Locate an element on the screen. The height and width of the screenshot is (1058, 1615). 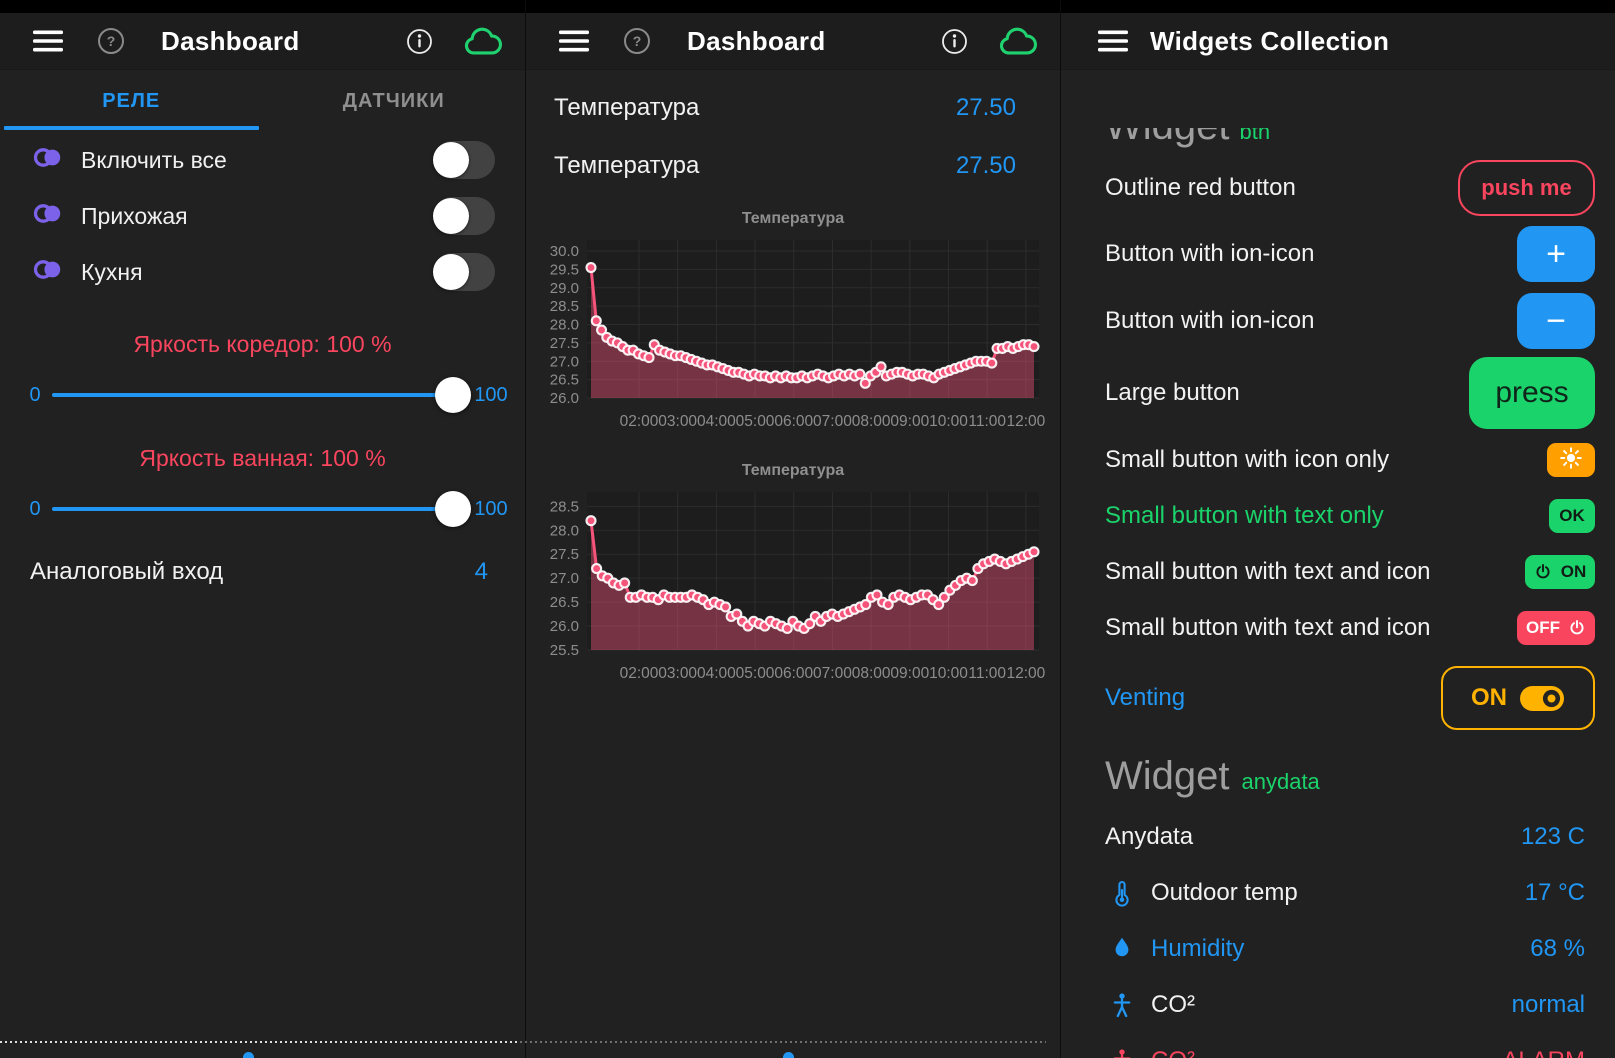
svg-text: 11:00 is located at coordinates (987, 421).